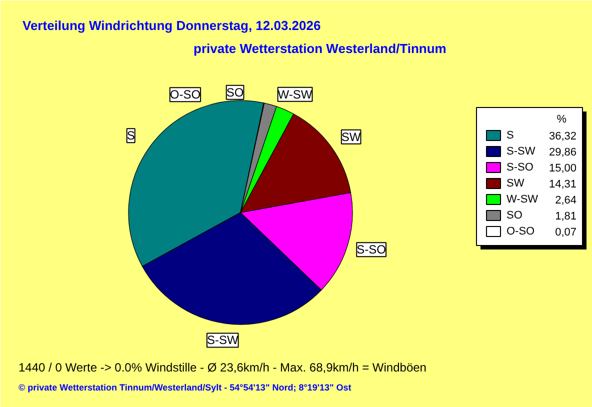 Image resolution: width=592 pixels, height=407 pixels. What do you see at coordinates (514, 216) in the screenshot?
I see `legend-label: SO` at bounding box center [514, 216].